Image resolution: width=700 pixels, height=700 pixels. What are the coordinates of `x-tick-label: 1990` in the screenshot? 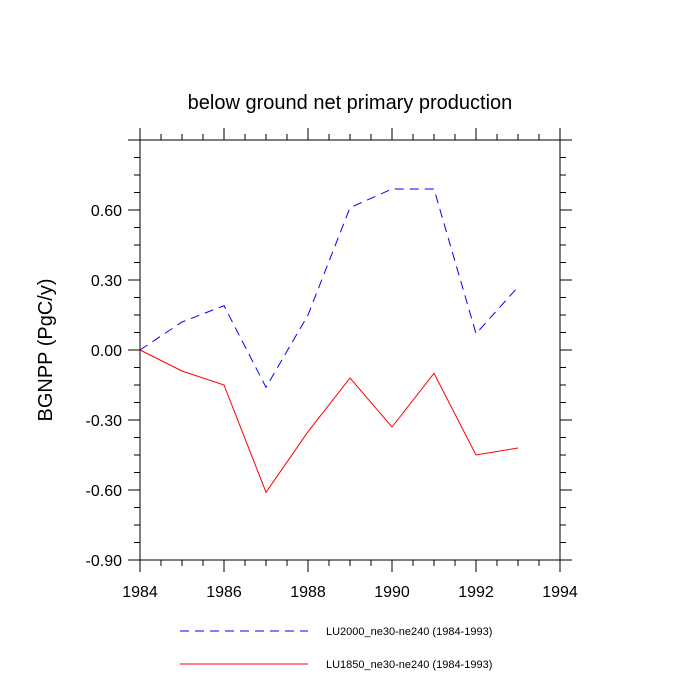 It's located at (392, 592).